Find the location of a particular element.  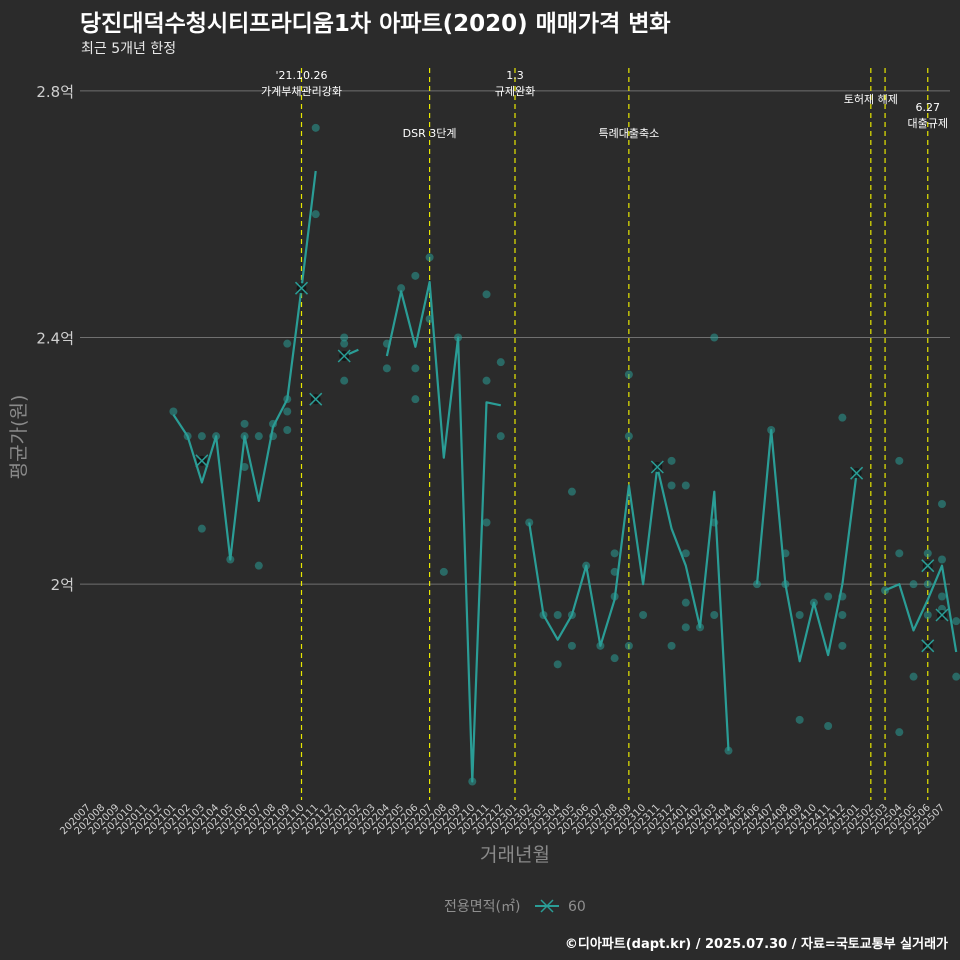

legend-title: 전용면적(㎡) is located at coordinates (482, 907).